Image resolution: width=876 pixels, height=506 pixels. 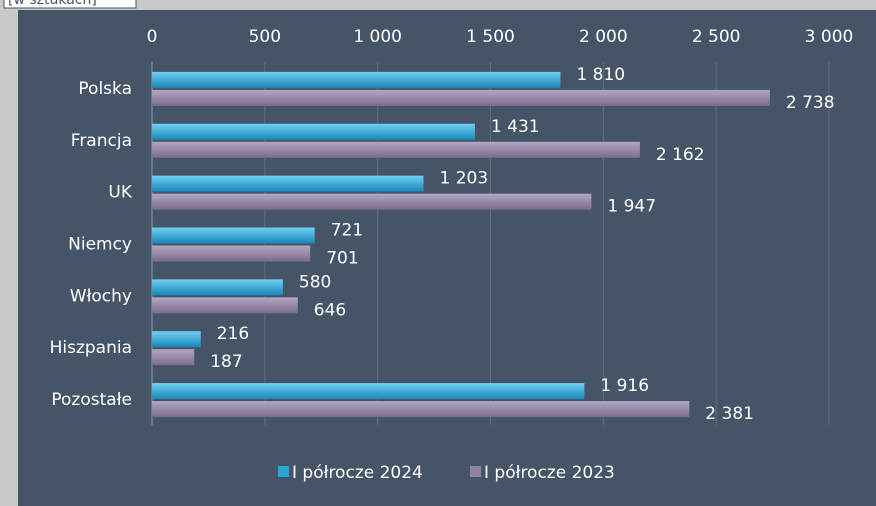 What do you see at coordinates (347, 231) in the screenshot?
I see `value-label: 721` at bounding box center [347, 231].